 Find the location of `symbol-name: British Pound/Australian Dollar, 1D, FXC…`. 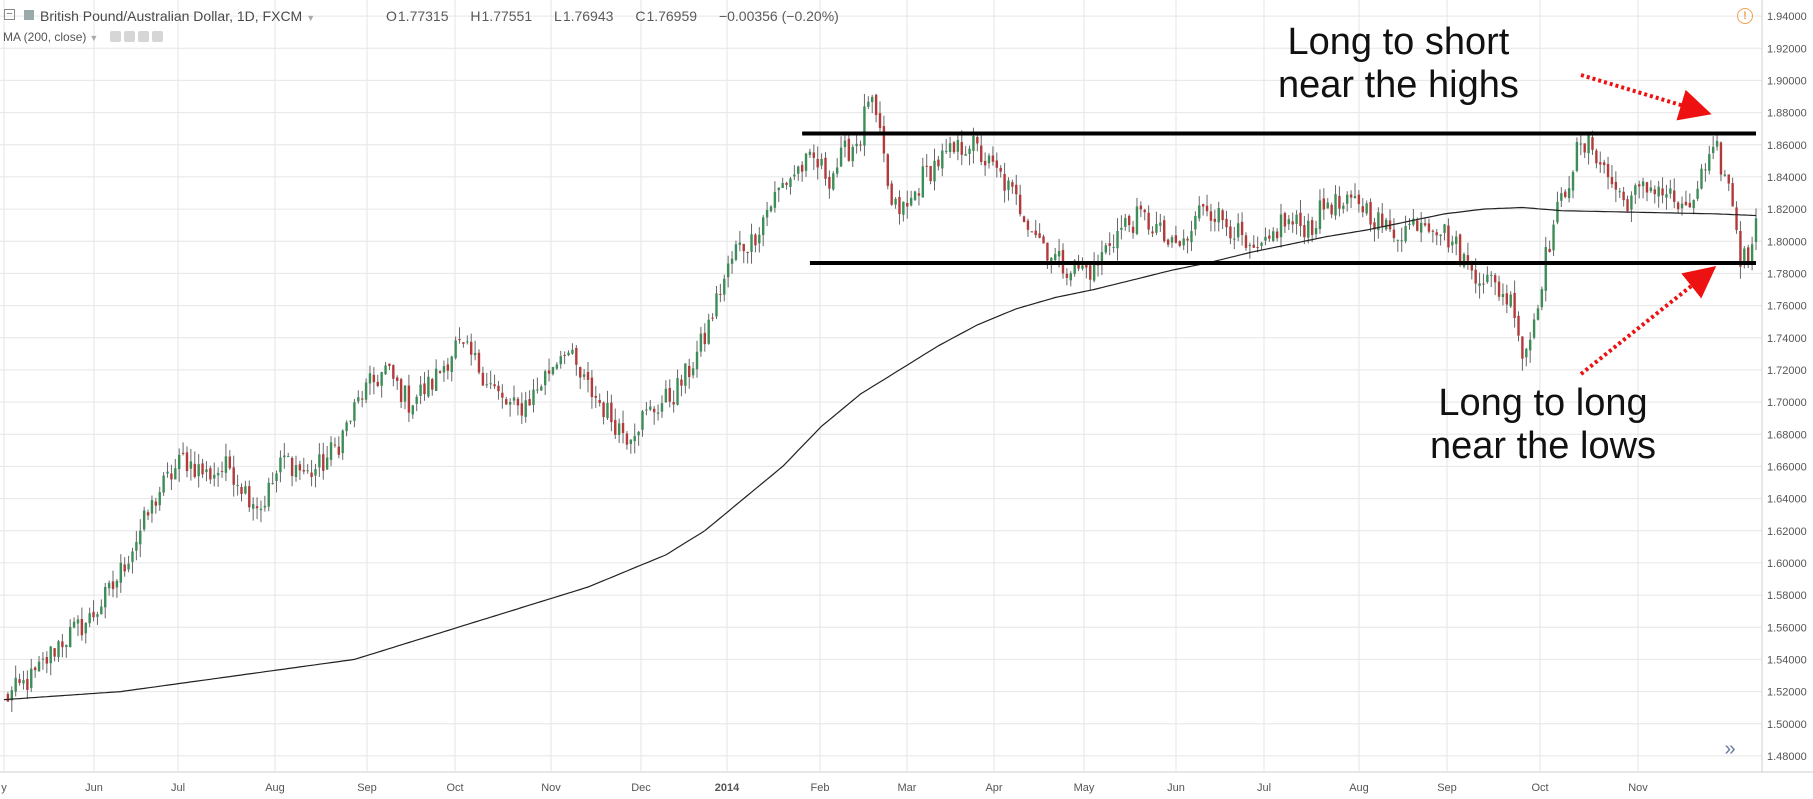

symbol-name: British Pound/Australian Dollar, 1D, FXC… is located at coordinates (171, 16).